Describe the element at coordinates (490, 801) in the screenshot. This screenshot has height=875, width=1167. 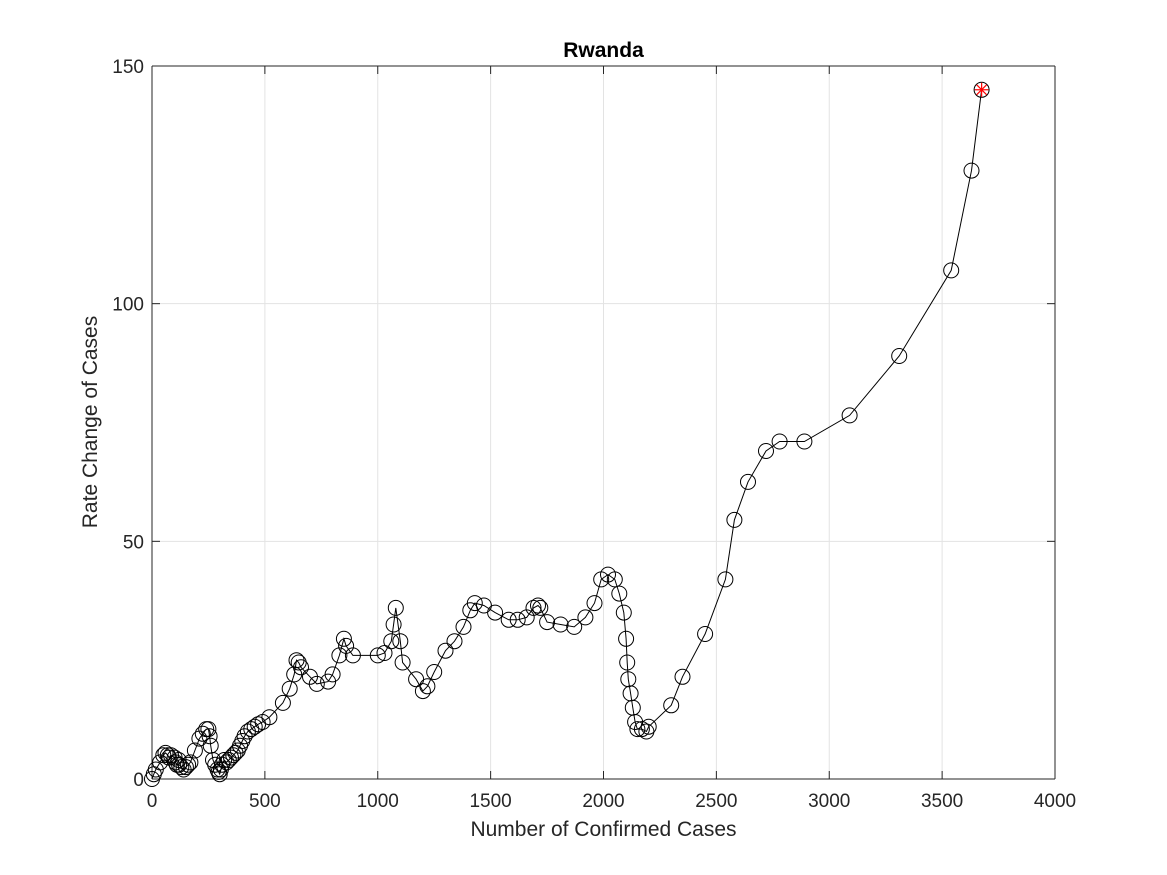
I see `x-tick-label: 1500` at that location.